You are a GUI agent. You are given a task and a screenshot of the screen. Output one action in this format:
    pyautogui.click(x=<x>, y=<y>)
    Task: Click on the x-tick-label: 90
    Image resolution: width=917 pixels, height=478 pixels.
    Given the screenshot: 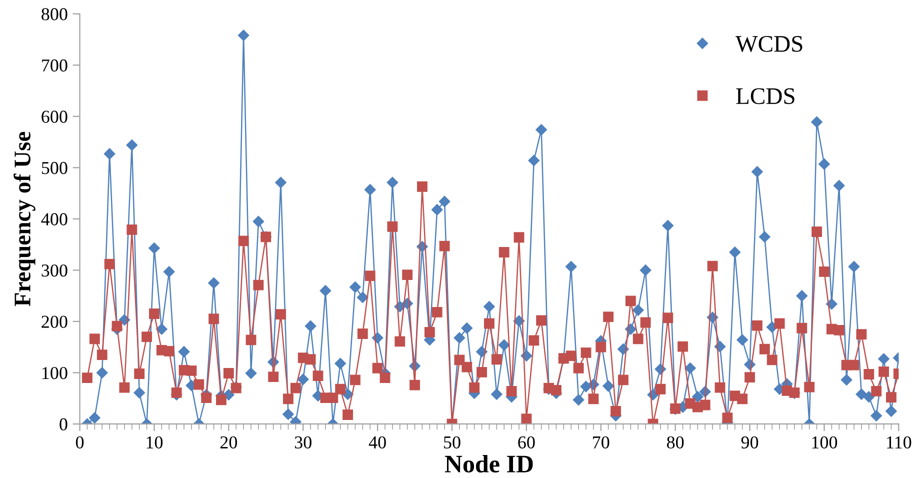 What is the action you would take?
    pyautogui.click(x=749, y=442)
    